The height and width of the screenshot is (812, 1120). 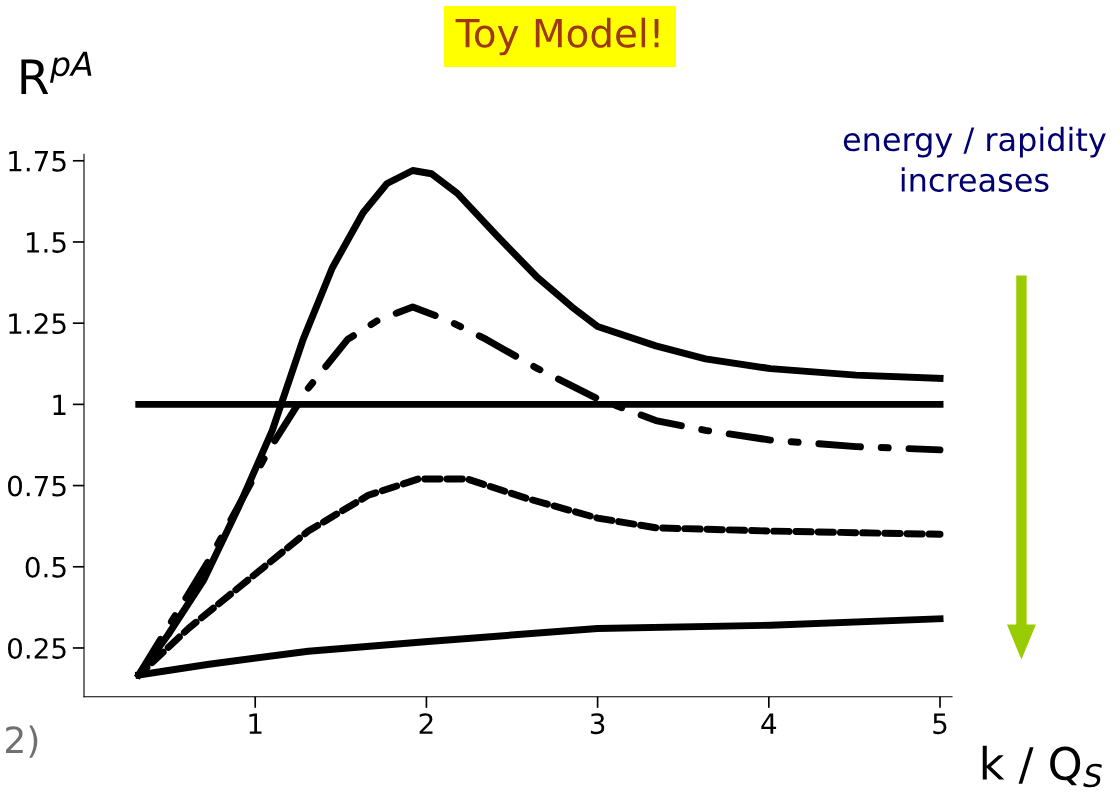 What do you see at coordinates (22, 741) in the screenshot?
I see `text: 2)` at bounding box center [22, 741].